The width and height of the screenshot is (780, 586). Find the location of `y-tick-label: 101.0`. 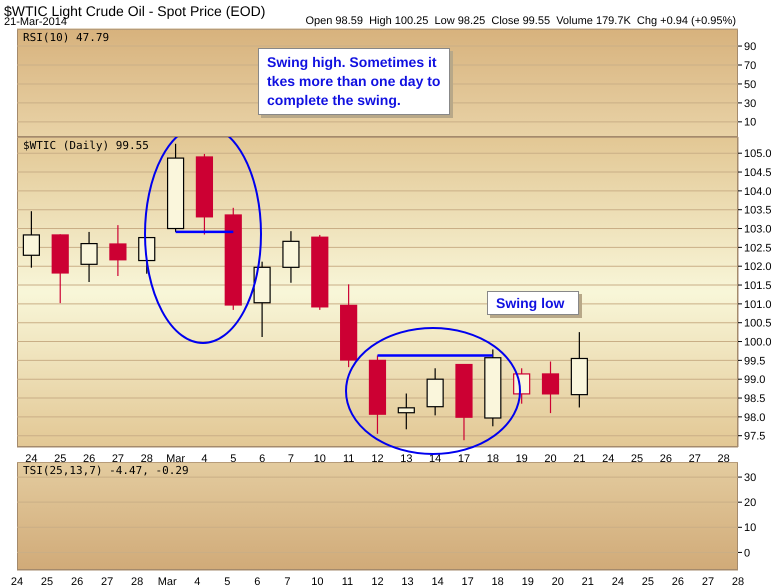

y-tick-label: 101.0 is located at coordinates (758, 304).